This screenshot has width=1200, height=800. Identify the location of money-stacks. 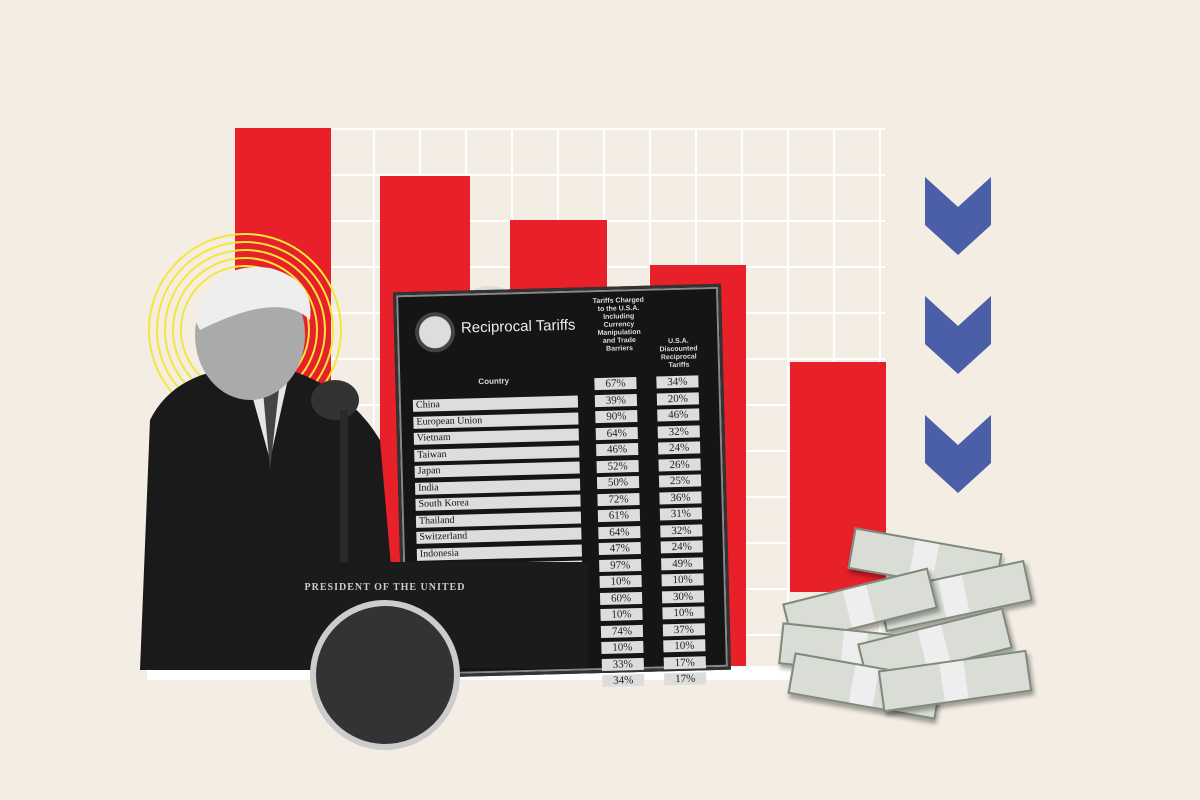
(909, 623).